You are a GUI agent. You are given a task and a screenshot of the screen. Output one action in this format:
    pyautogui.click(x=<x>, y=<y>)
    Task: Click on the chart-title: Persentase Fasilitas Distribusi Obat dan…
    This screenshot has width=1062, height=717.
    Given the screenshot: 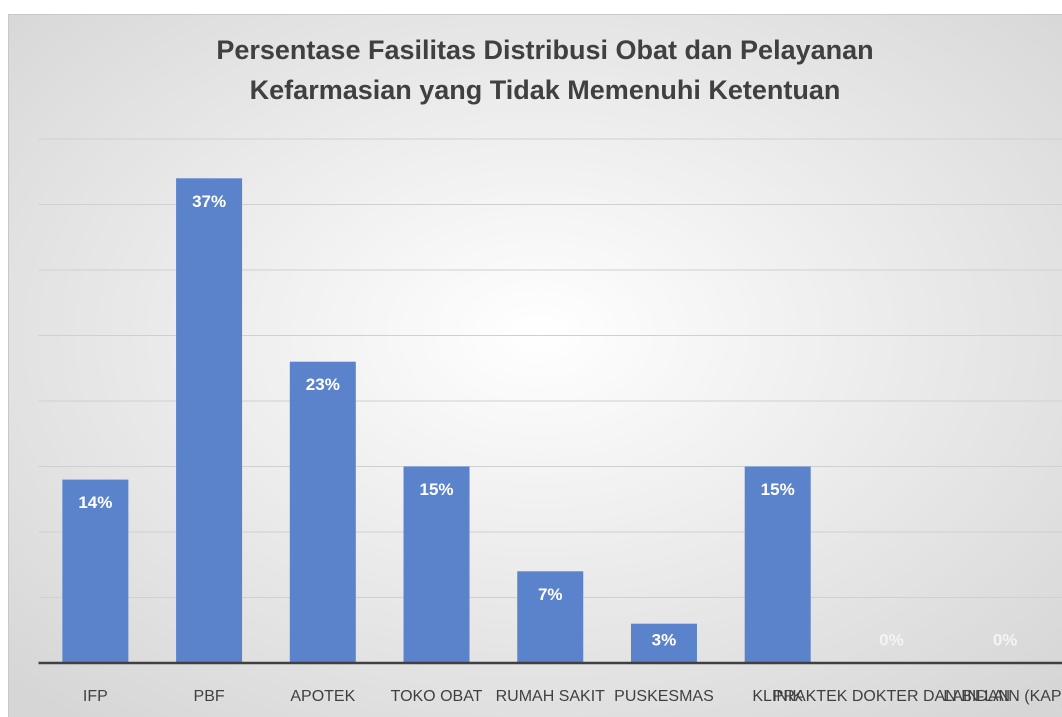 What is the action you would take?
    pyautogui.click(x=544, y=50)
    